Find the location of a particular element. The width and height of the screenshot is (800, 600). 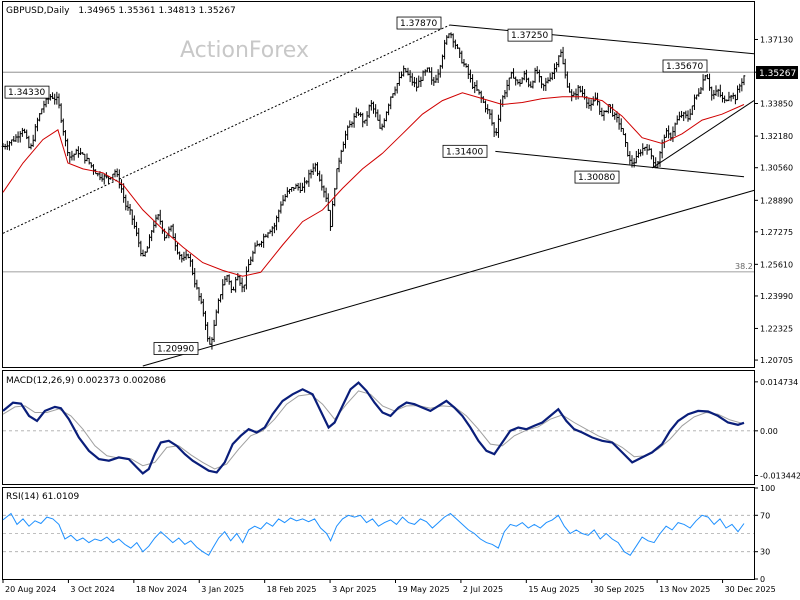

price-annotation-label: 1.20990 is located at coordinates (175, 350).